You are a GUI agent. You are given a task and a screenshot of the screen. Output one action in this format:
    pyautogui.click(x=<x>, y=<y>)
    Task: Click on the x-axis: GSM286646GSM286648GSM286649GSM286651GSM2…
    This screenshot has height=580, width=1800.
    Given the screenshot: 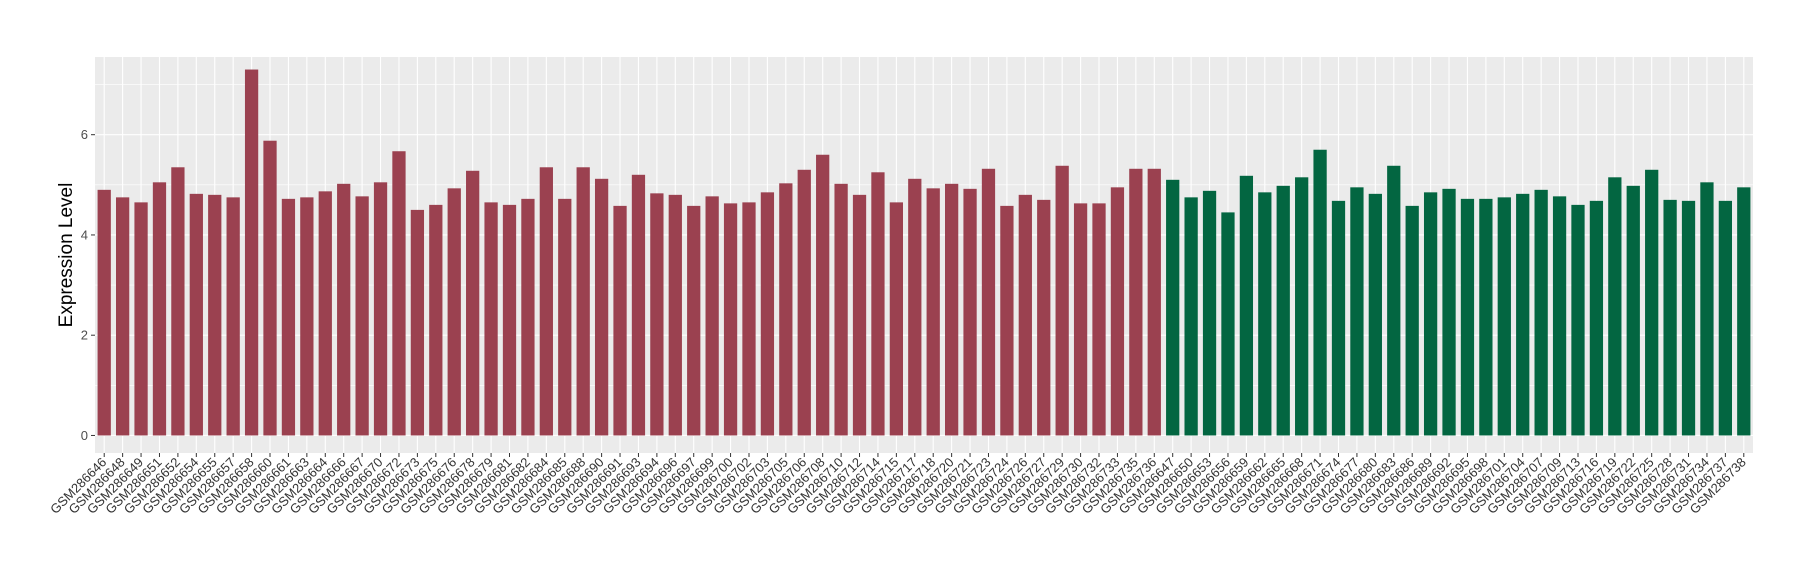 What is the action you would take?
    pyautogui.click(x=898, y=485)
    